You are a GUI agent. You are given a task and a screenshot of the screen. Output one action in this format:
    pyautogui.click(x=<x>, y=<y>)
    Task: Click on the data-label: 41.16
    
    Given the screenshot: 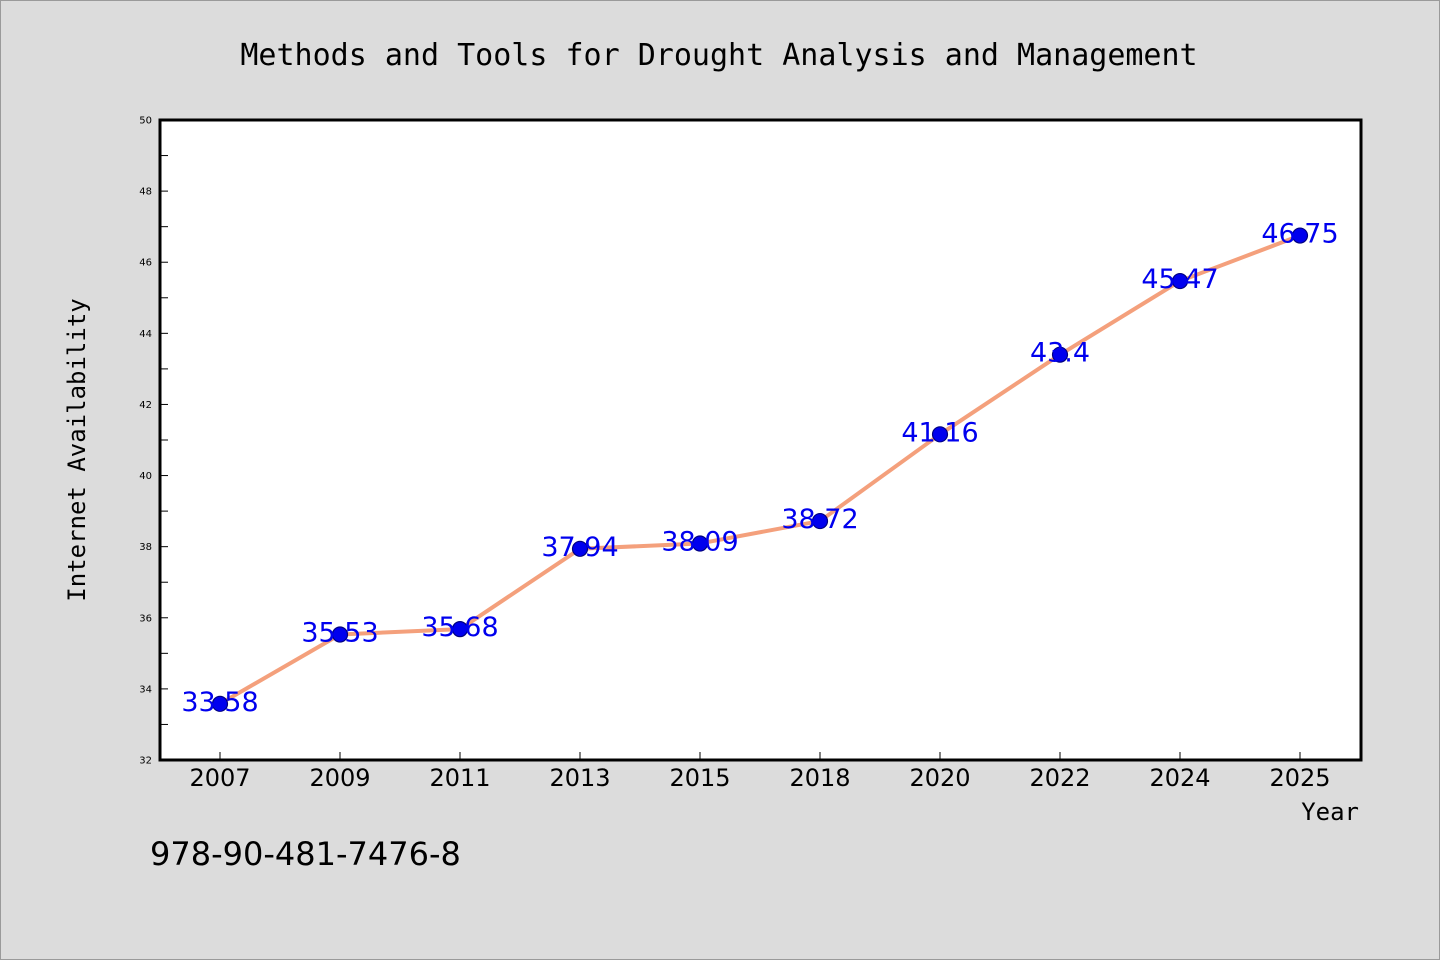 What is the action you would take?
    pyautogui.click(x=939, y=432)
    